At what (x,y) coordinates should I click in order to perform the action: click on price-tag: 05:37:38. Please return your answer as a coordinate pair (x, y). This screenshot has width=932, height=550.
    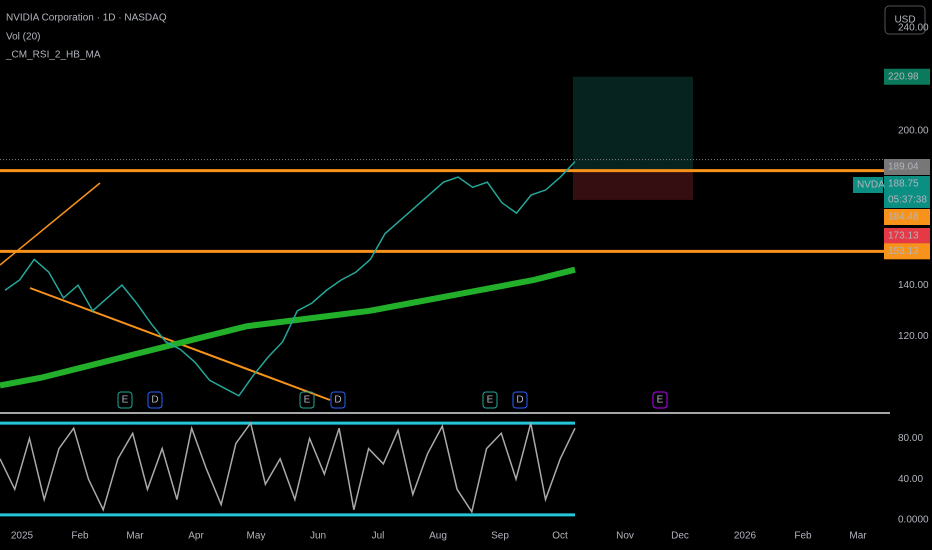
    Looking at the image, I should click on (907, 200).